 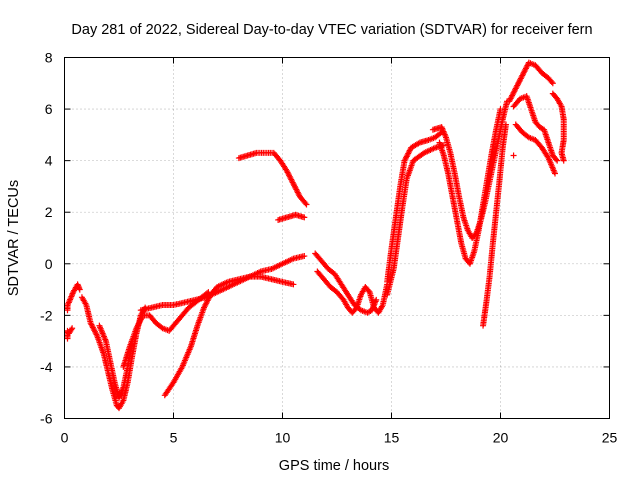 I want to click on x-tick-label: 15, so click(x=392, y=438).